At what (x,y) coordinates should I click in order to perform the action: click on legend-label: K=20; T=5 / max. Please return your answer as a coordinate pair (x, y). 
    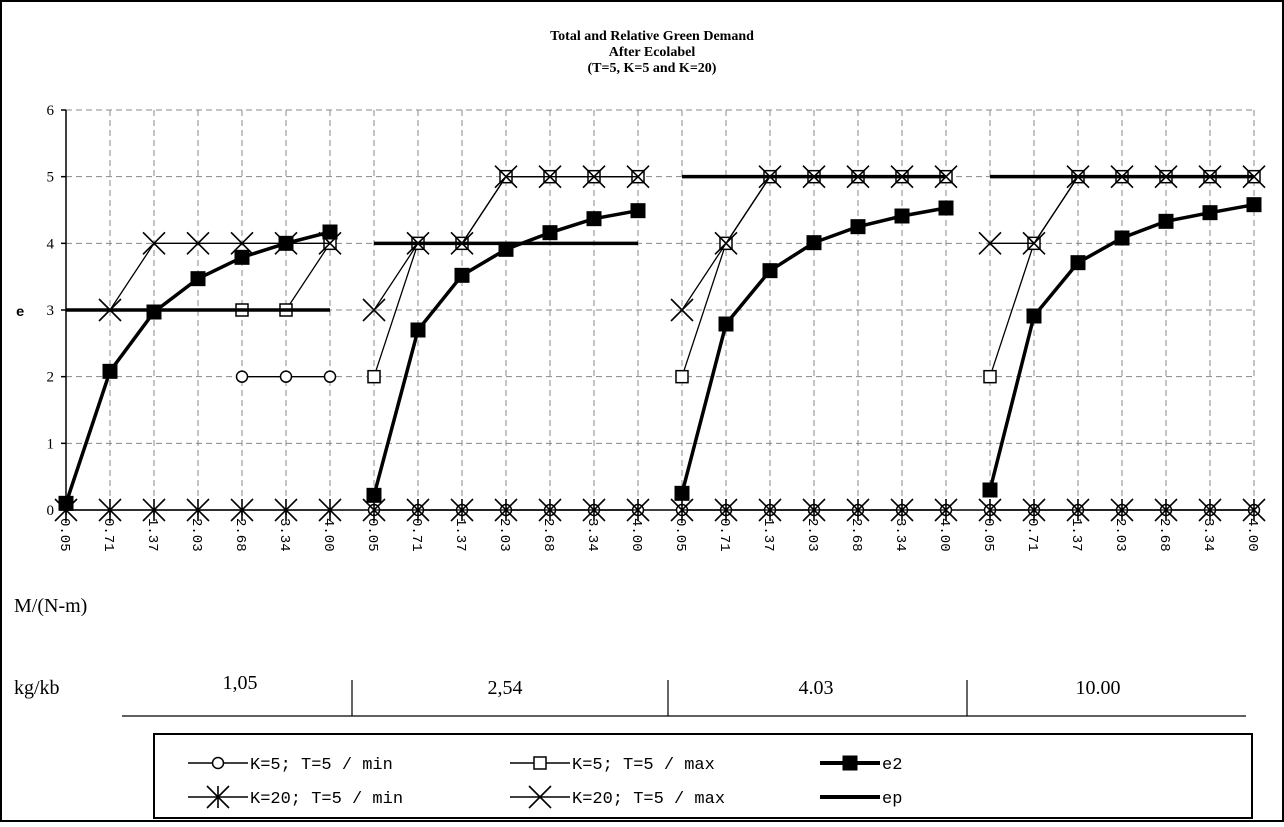
    Looking at the image, I should click on (648, 799).